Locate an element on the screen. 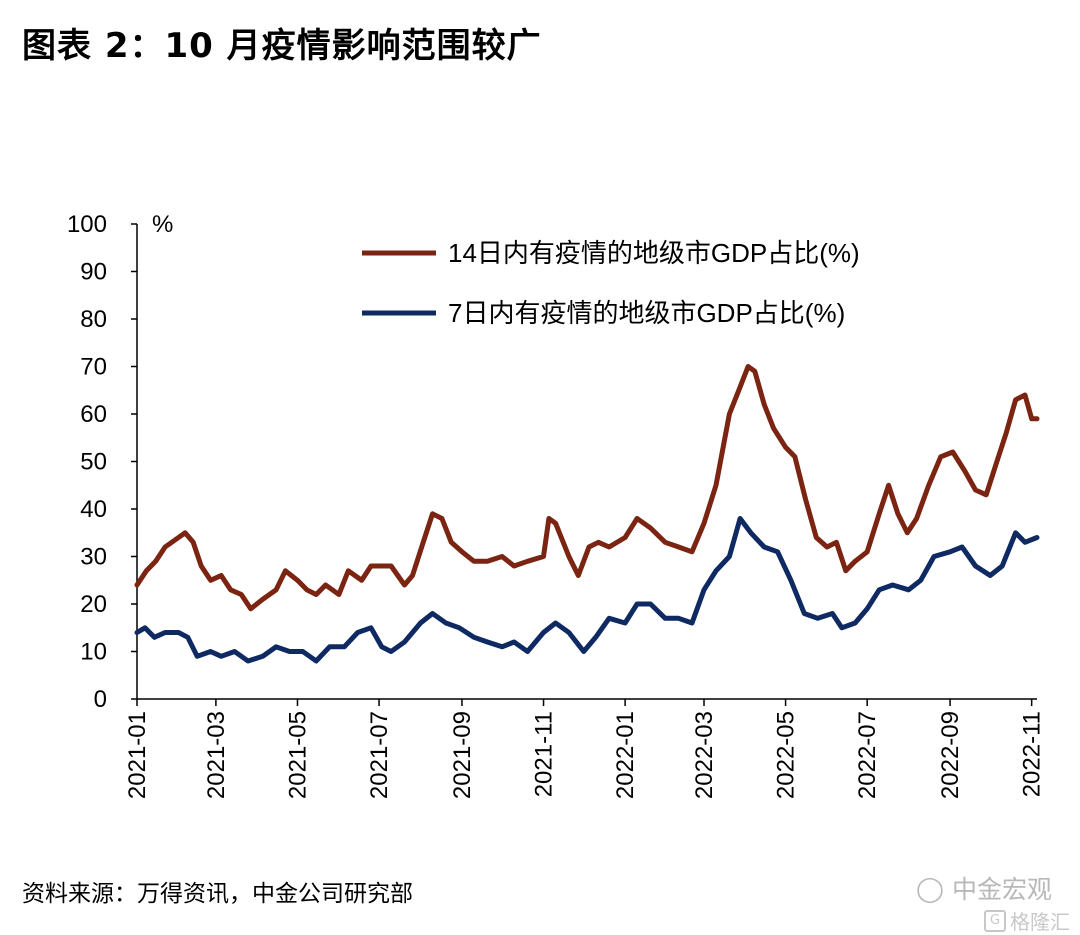 Image resolution: width=1080 pixels, height=935 pixels. watermark: ◯ 中金宏观 is located at coordinates (984, 888).